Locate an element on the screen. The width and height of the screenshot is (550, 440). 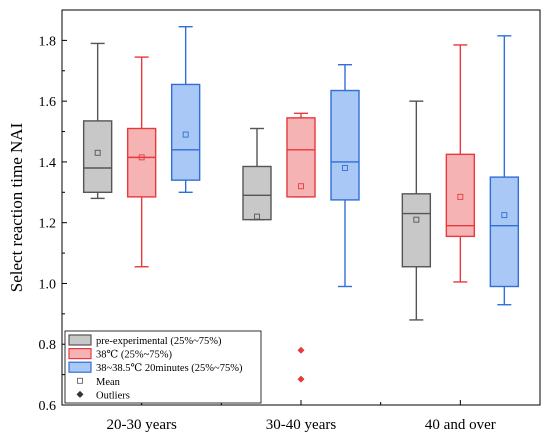
y-tick-label-4: 1.4 is located at coordinates (48, 163).